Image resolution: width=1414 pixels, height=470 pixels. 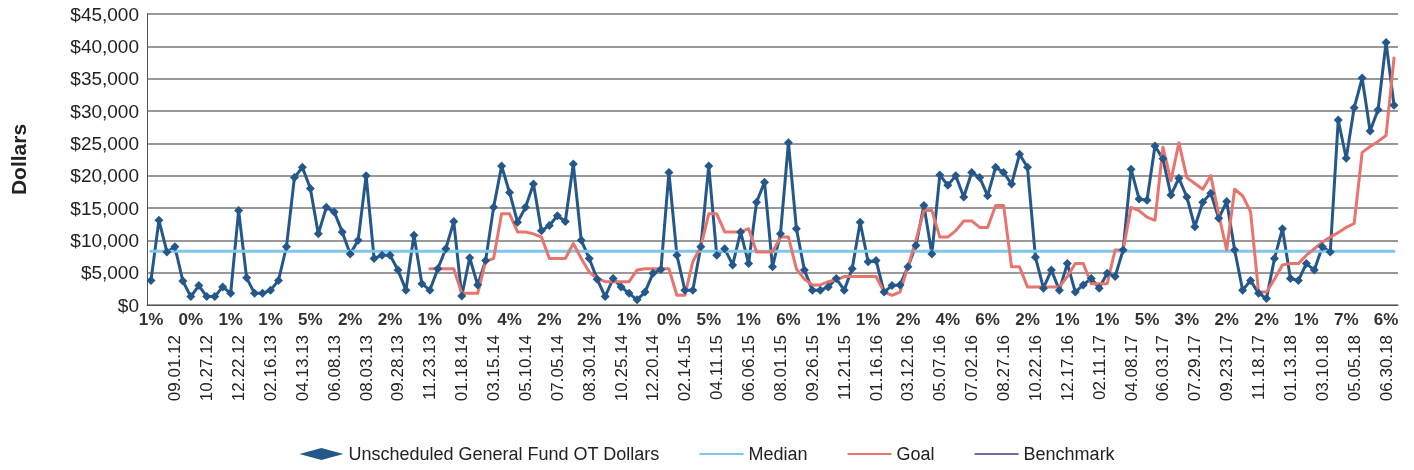 What do you see at coordinates (430, 367) in the screenshot?
I see `x-tick-label: 11.23.13` at bounding box center [430, 367].